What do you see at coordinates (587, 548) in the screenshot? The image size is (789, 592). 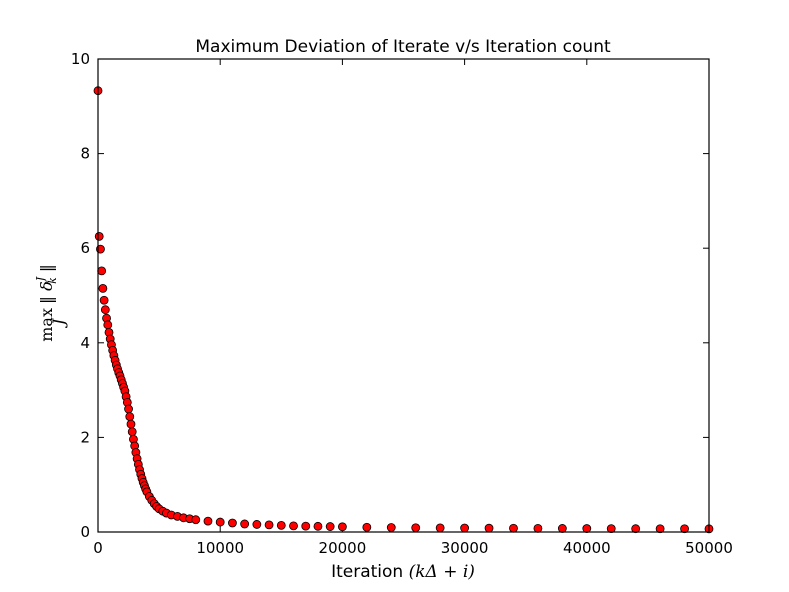 I see `x-tick-label: 40000` at bounding box center [587, 548].